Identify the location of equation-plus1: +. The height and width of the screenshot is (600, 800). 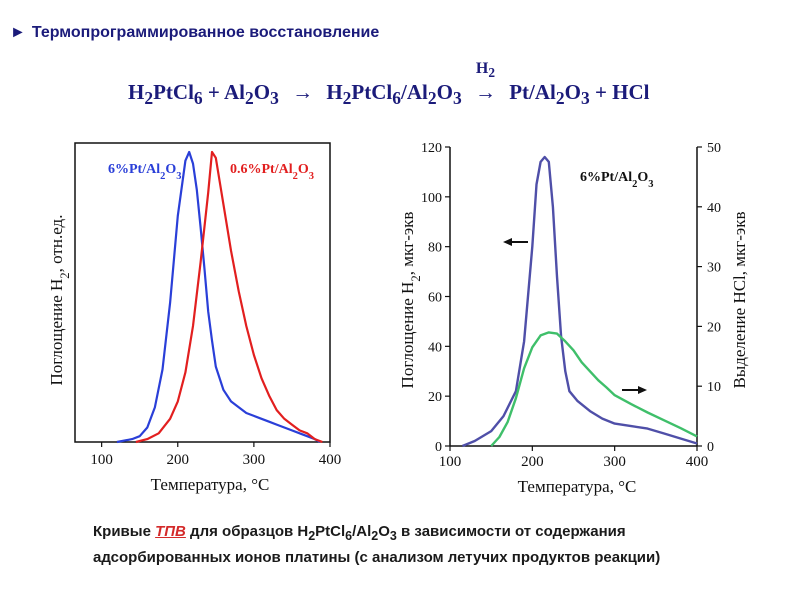
(213, 92).